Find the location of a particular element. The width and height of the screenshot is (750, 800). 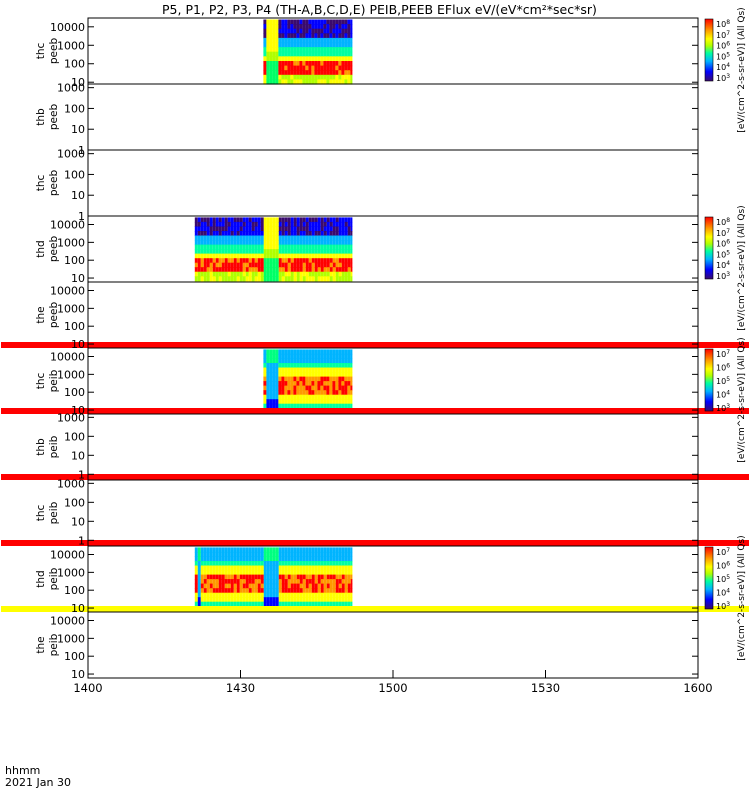

colorbar-tick-label: 105 is located at coordinates (723, 579).